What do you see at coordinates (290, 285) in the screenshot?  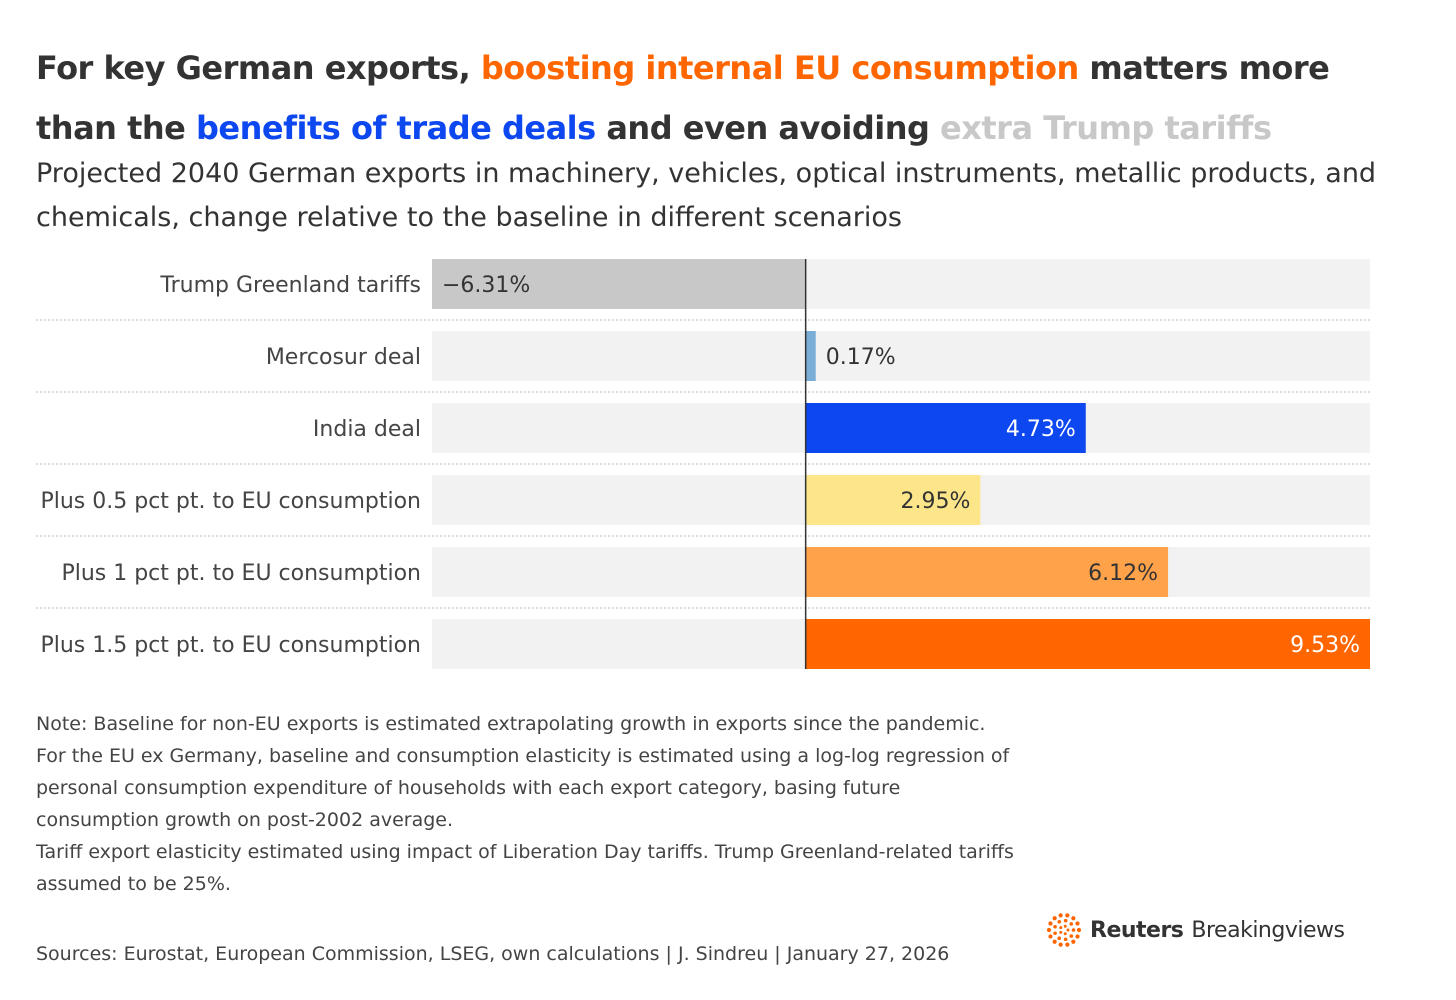 I see `category-label: Trump Greenland tariffs` at bounding box center [290, 285].